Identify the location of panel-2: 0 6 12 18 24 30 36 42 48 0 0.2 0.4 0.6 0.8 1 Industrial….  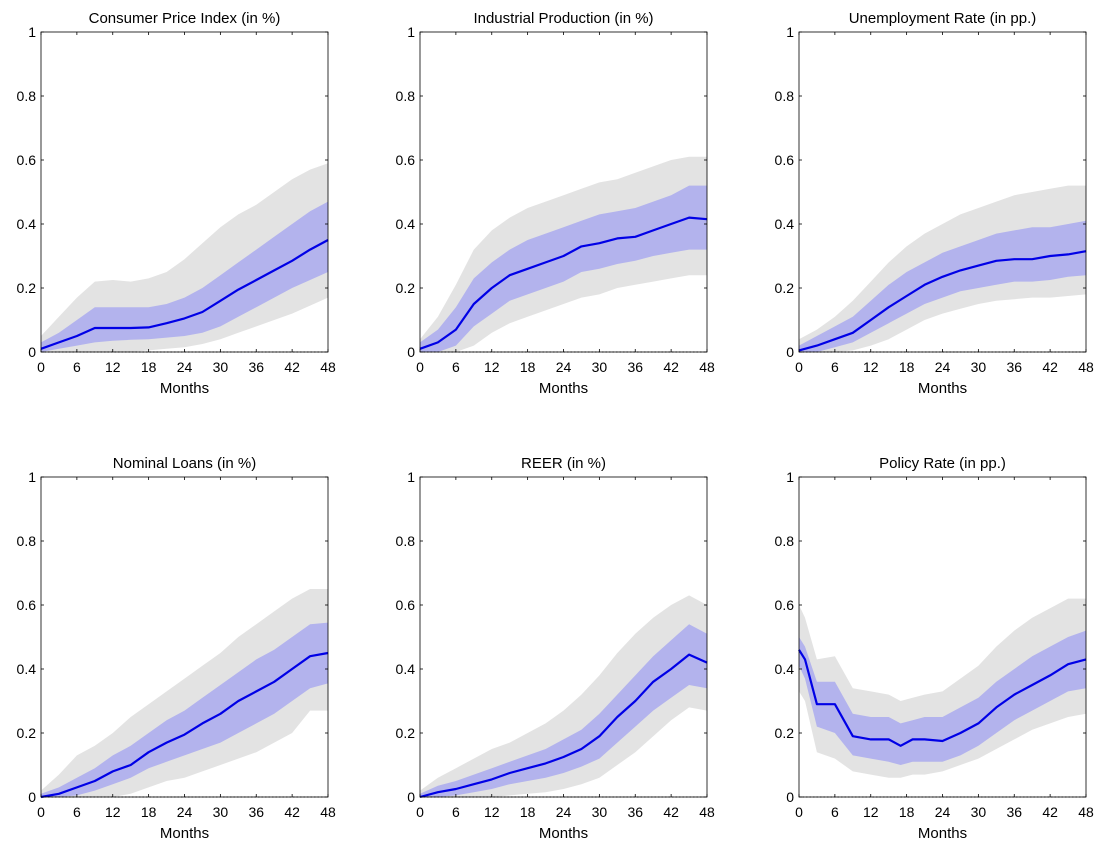
(555, 203).